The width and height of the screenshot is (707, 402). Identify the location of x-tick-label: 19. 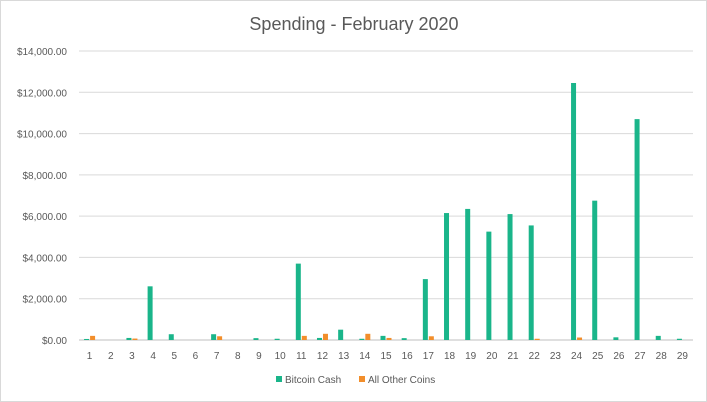
(471, 356).